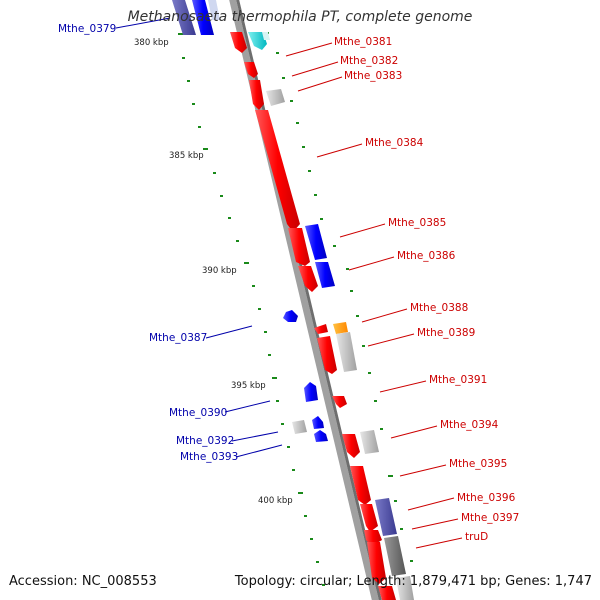 This screenshot has width=600, height=600. Describe the element at coordinates (486, 498) in the screenshot. I see `gene-label-mthe-0396: Mthe_0396` at that location.